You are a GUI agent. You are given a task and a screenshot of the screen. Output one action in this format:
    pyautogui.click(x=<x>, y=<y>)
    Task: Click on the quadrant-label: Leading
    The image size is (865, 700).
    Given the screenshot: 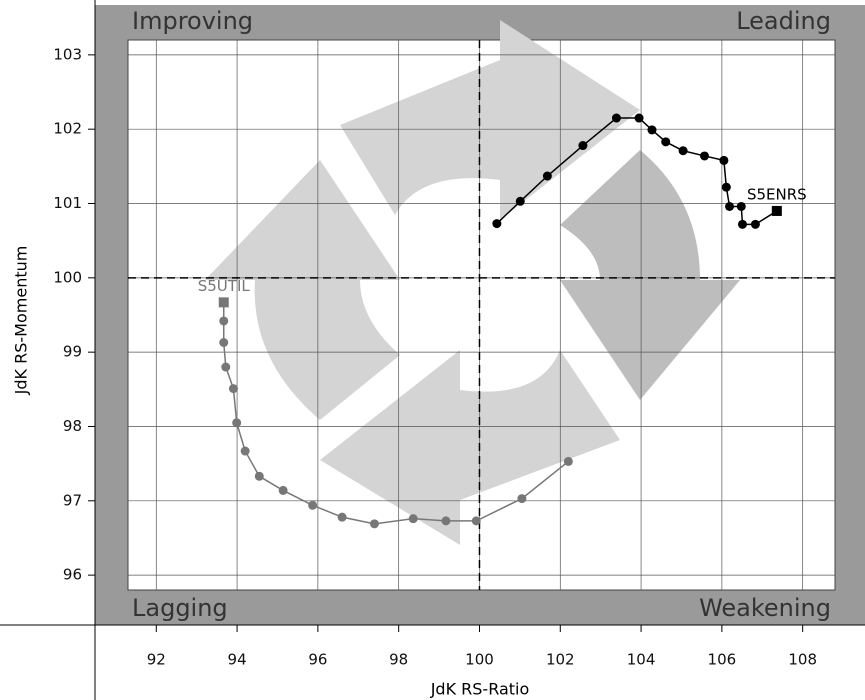 What is the action you would take?
    pyautogui.click(x=783, y=21)
    